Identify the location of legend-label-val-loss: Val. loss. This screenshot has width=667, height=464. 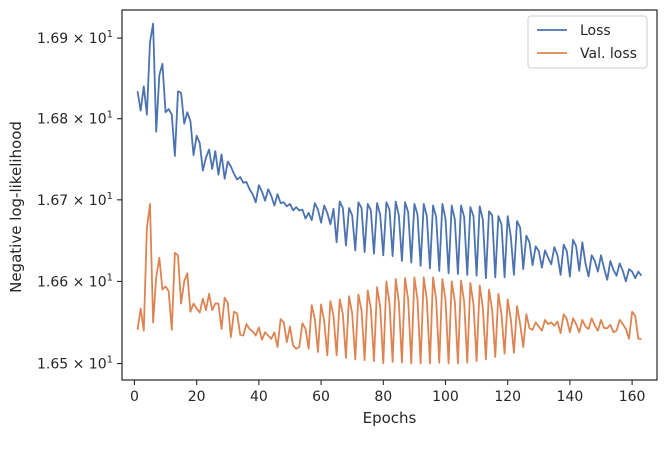
(608, 54).